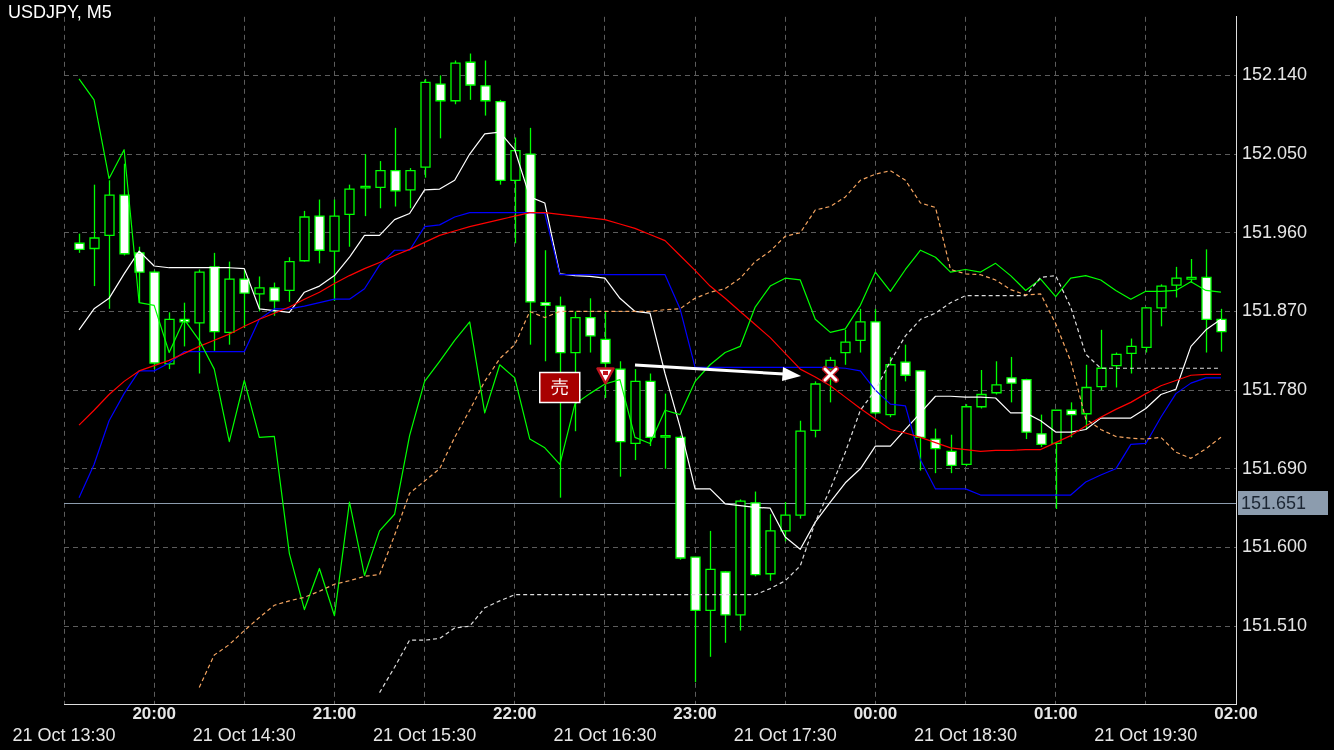 The image size is (1334, 750). I want to click on x-tick-label: 21 Oct 14:30, so click(244, 735).